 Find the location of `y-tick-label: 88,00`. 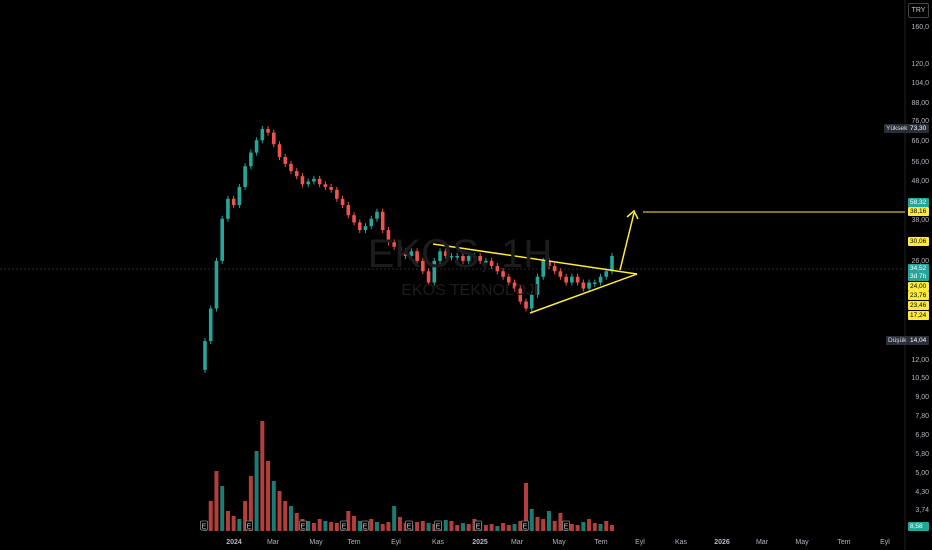

y-tick-label: 88,00 is located at coordinates (920, 103).